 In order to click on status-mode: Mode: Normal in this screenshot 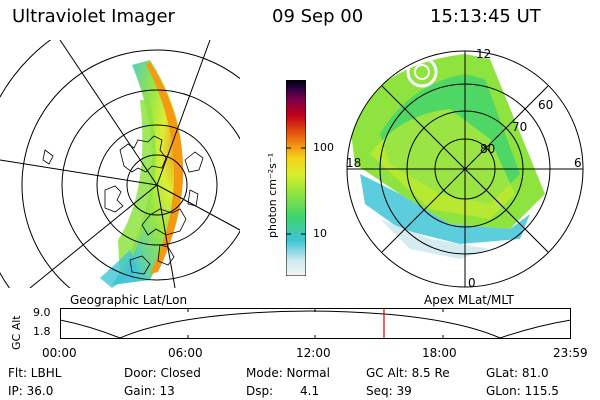, I will do `click(288, 373)`.